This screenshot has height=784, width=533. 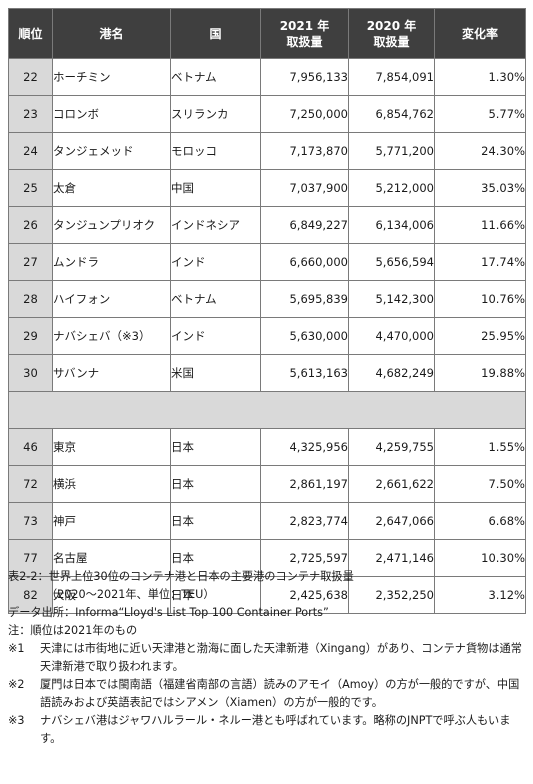 What do you see at coordinates (391, 447) in the screenshot?
I see `cell-2020: 4,259,755` at bounding box center [391, 447].